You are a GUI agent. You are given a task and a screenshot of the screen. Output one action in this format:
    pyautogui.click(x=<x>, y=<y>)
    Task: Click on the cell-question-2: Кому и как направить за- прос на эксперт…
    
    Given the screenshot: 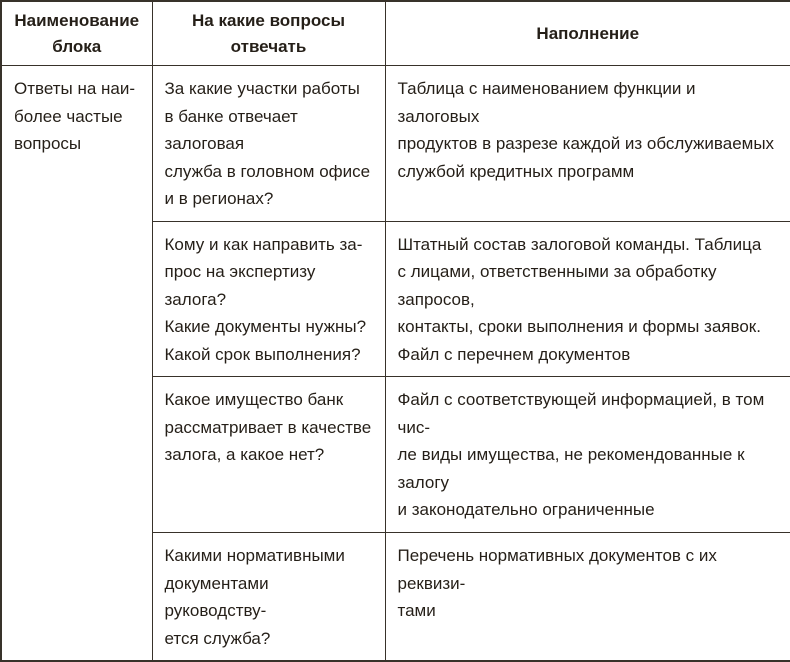 What is the action you would take?
    pyautogui.click(x=268, y=299)
    